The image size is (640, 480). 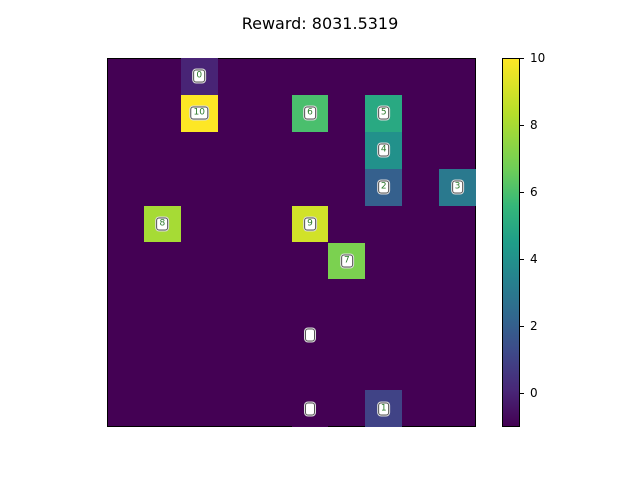 I want to click on colorbar-tick-label: 8, so click(x=534, y=125).